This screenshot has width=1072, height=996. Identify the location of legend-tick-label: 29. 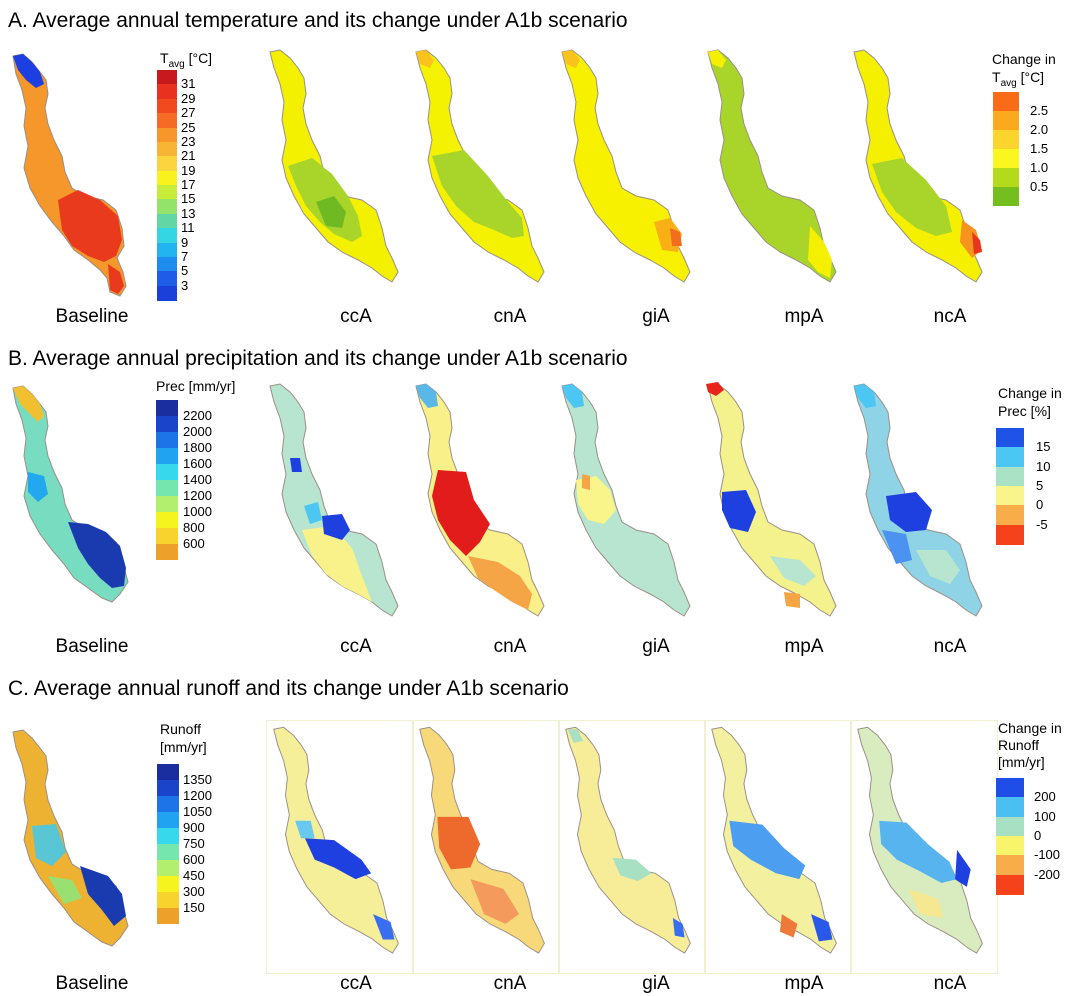
(188, 98).